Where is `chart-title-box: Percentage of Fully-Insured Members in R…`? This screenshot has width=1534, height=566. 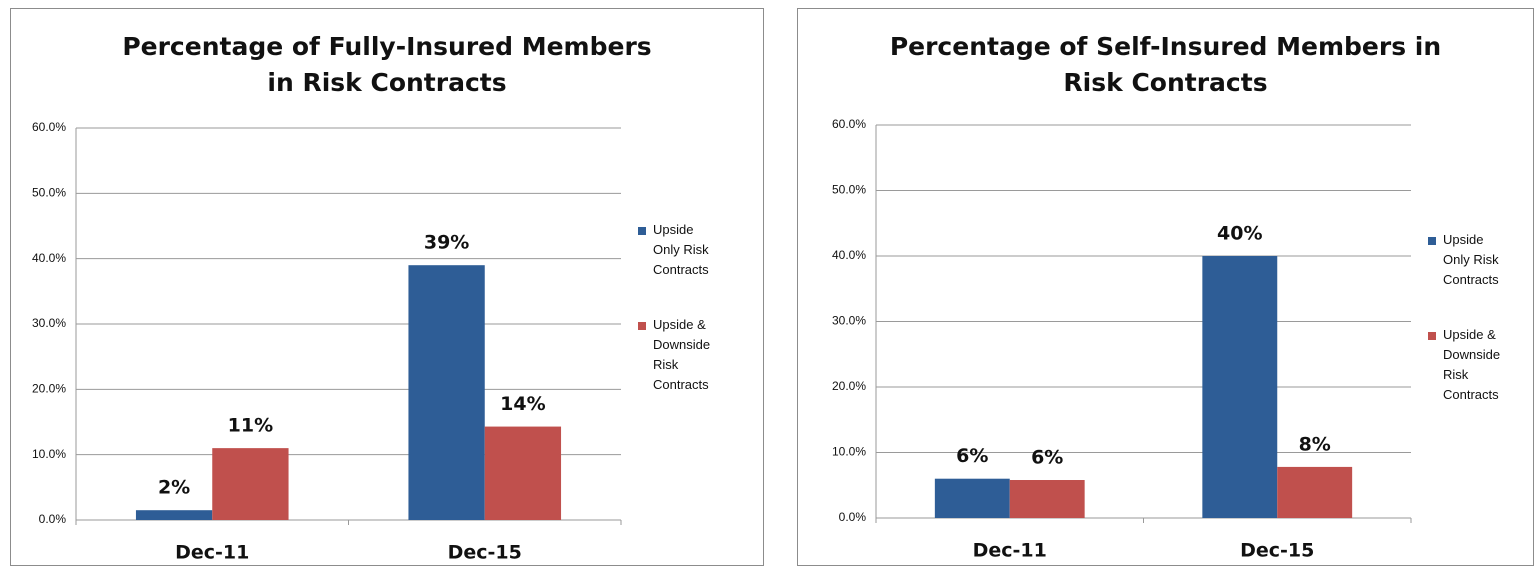 chart-title-box: Percentage of Fully-Insured Members in R… is located at coordinates (387, 65).